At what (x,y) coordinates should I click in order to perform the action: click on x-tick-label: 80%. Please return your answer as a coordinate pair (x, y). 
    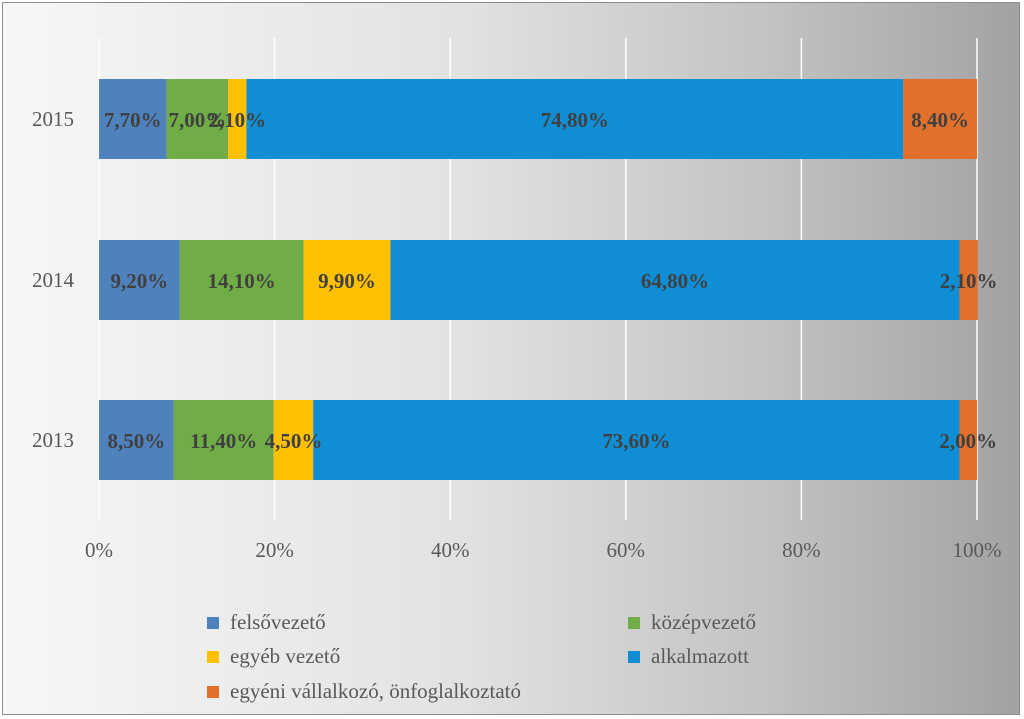
    Looking at the image, I should click on (801, 550).